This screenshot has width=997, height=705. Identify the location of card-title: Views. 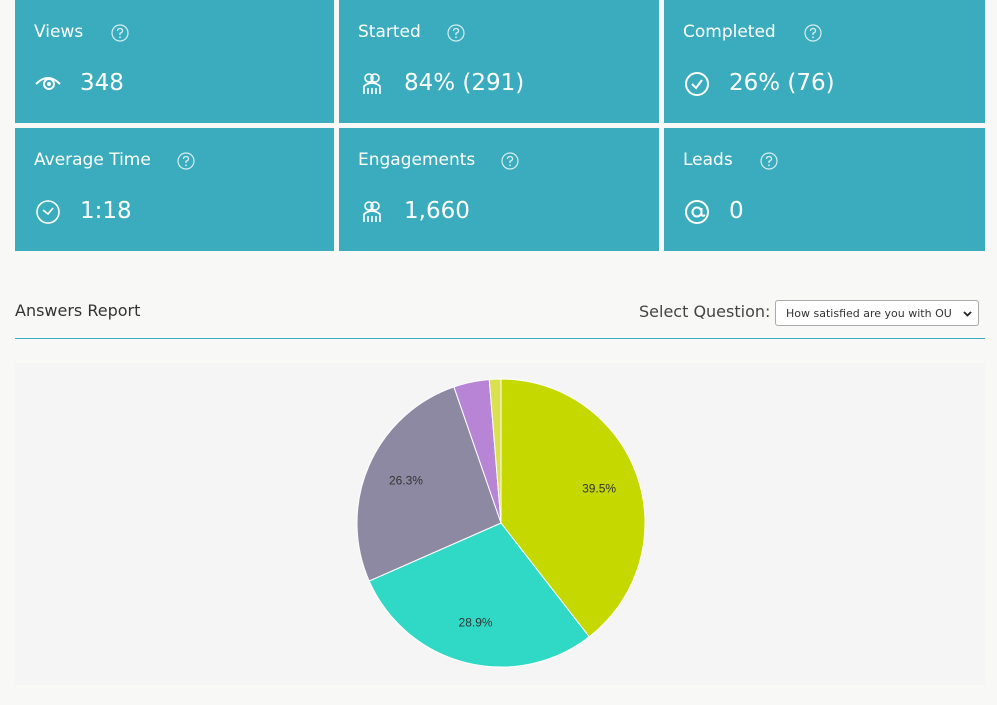
(59, 32).